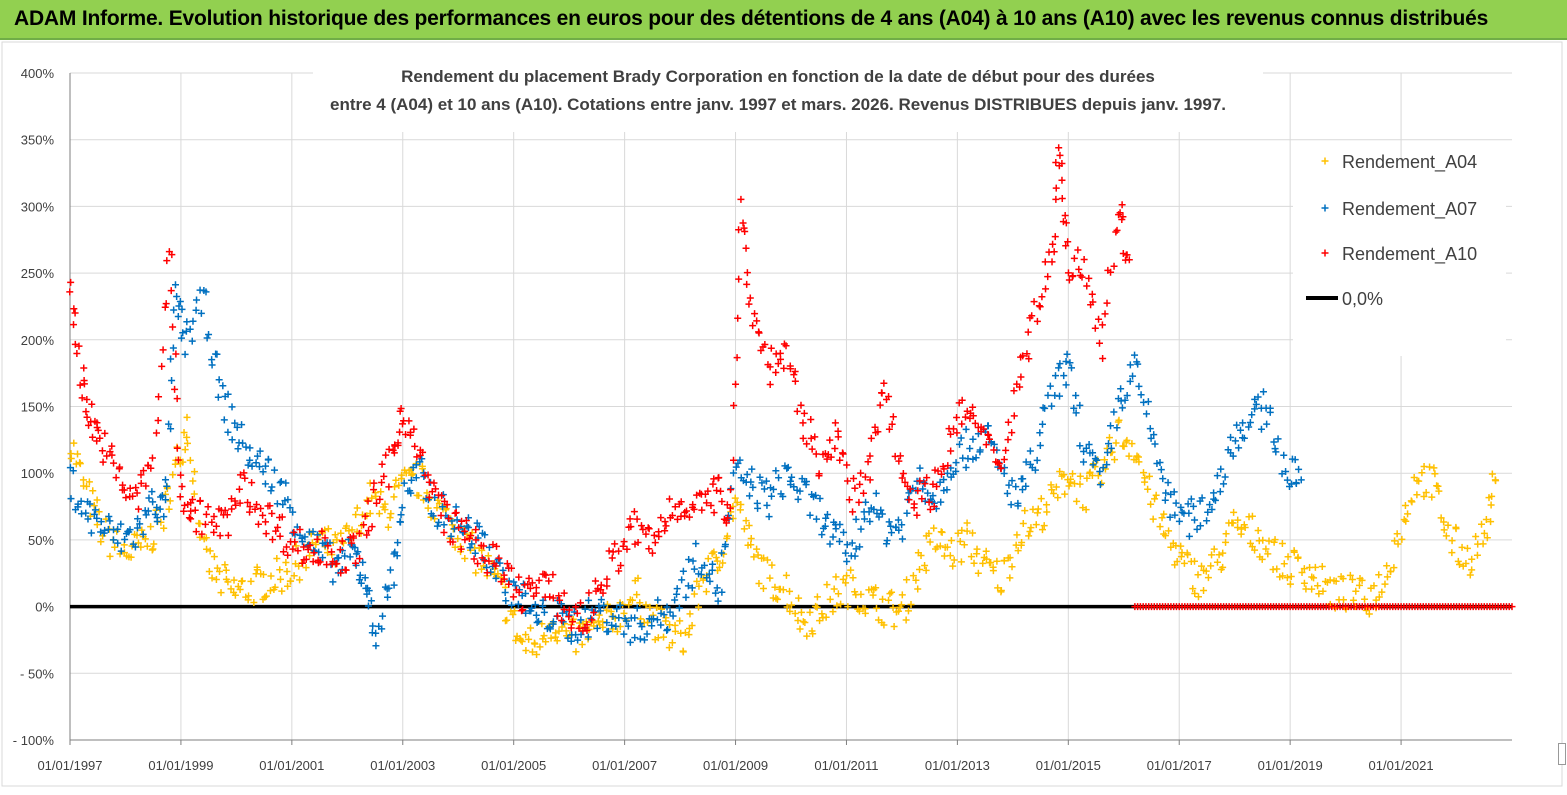  I want to click on resize-handle, so click(1562, 754).